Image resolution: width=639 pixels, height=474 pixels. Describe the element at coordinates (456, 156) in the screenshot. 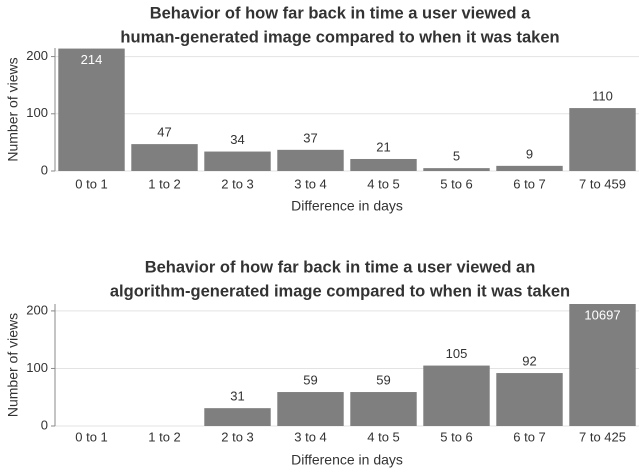

I see `data-label: 5` at that location.